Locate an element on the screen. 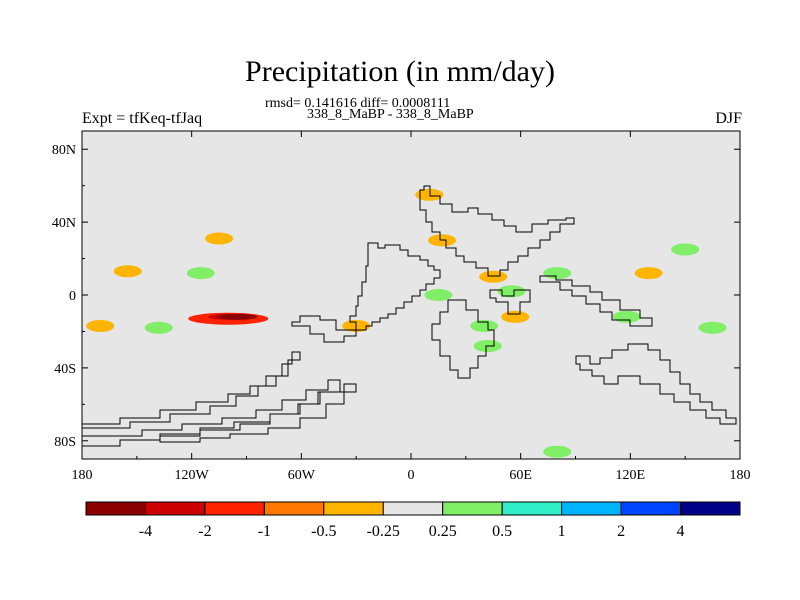  x-tick-label: 60W is located at coordinates (302, 475).